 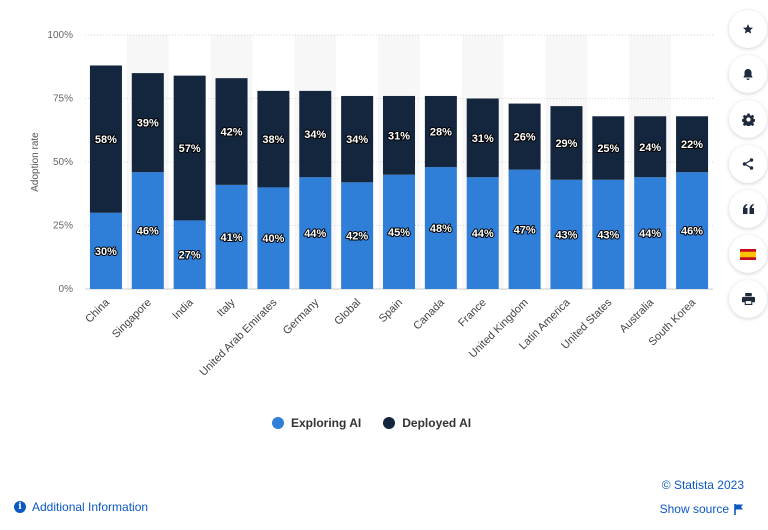 I want to click on data-label: 58%, so click(x=106, y=140).